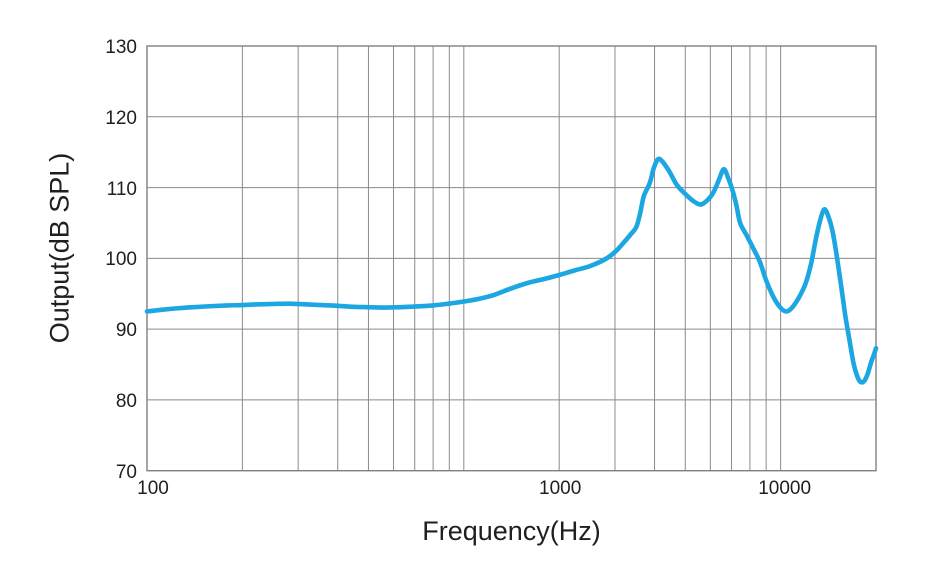 The height and width of the screenshot is (576, 940). I want to click on y-tick-label: 100, so click(121, 260).